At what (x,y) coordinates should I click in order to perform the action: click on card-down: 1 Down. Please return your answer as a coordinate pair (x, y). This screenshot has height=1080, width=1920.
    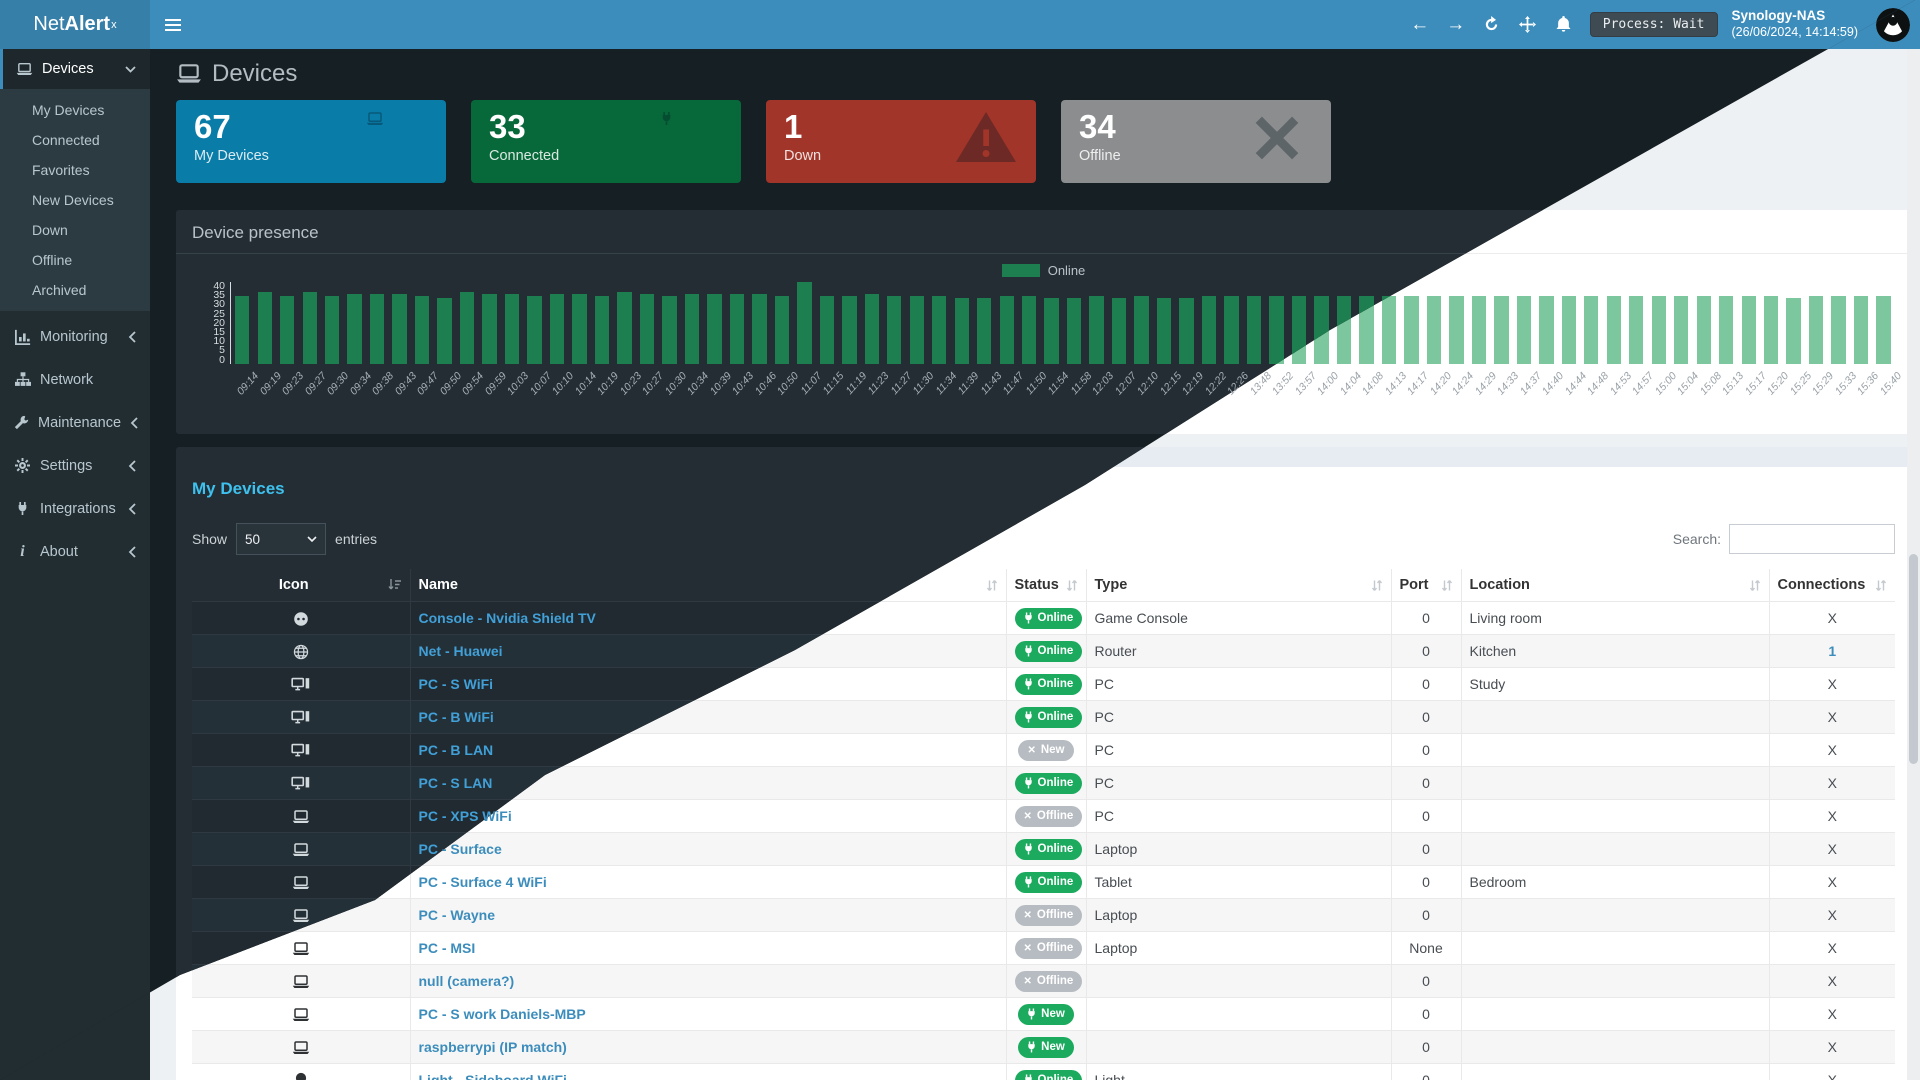
    Looking at the image, I should click on (901, 141).